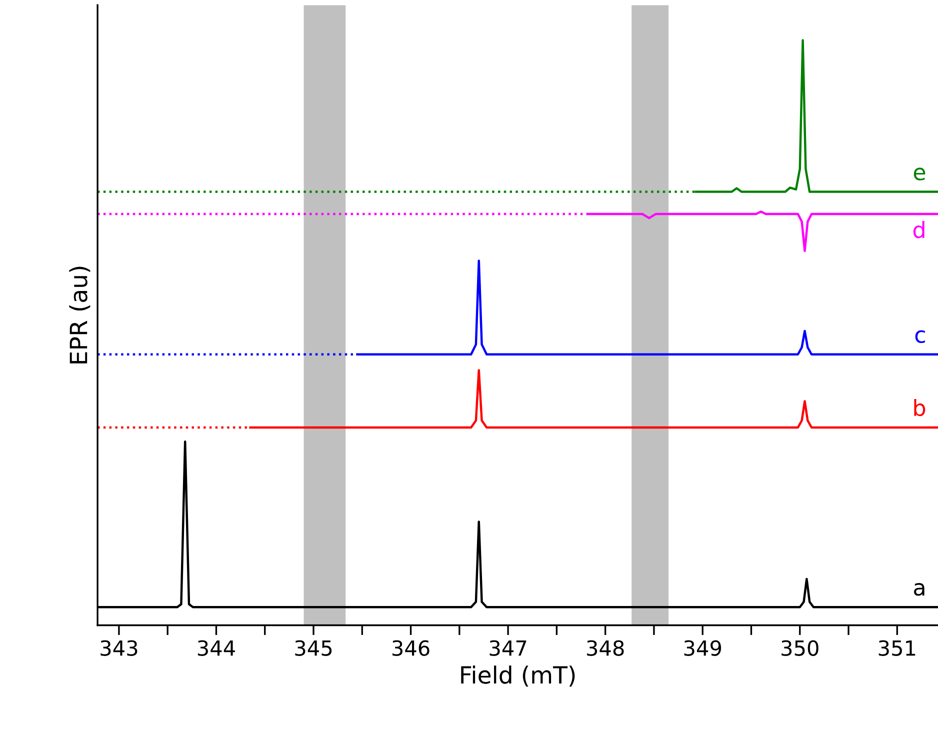 The height and width of the screenshot is (733, 938). What do you see at coordinates (920, 337) in the screenshot?
I see `series-label: c` at bounding box center [920, 337].